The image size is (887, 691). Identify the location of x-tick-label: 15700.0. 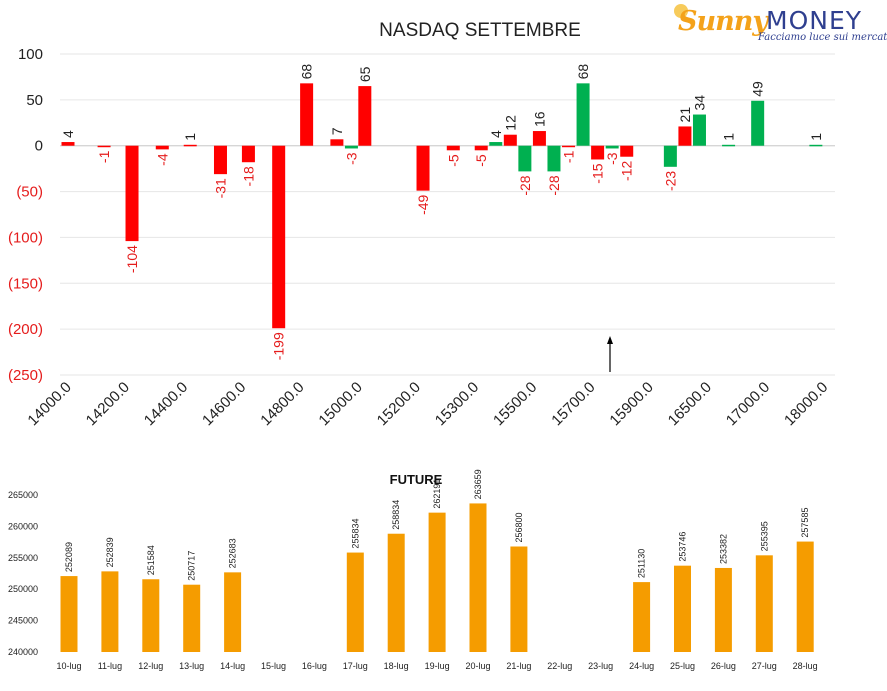
(573, 404).